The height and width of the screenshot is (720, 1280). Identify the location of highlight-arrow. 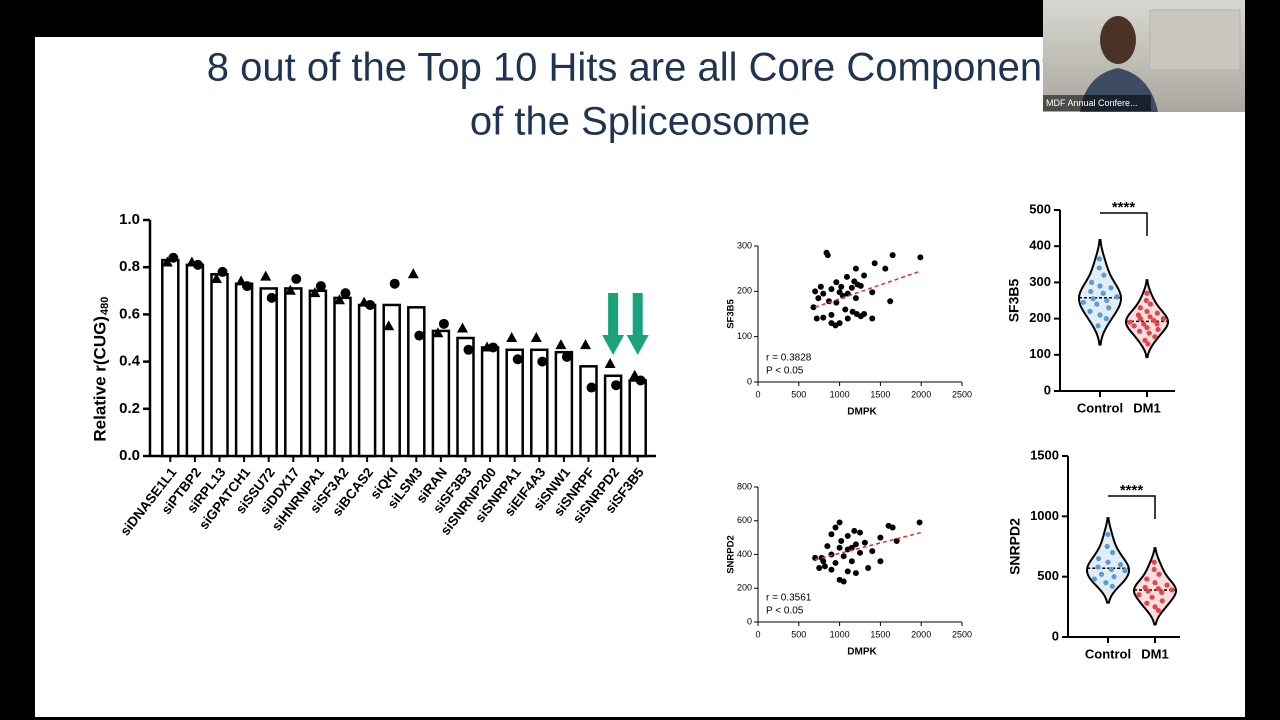
(613, 324).